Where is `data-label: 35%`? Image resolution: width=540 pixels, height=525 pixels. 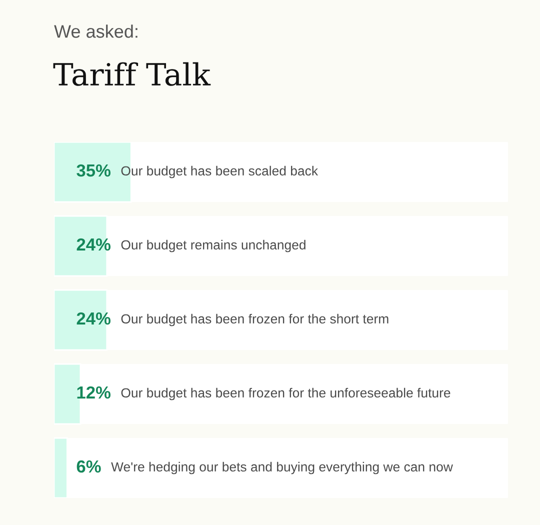
data-label: 35% is located at coordinates (93, 170).